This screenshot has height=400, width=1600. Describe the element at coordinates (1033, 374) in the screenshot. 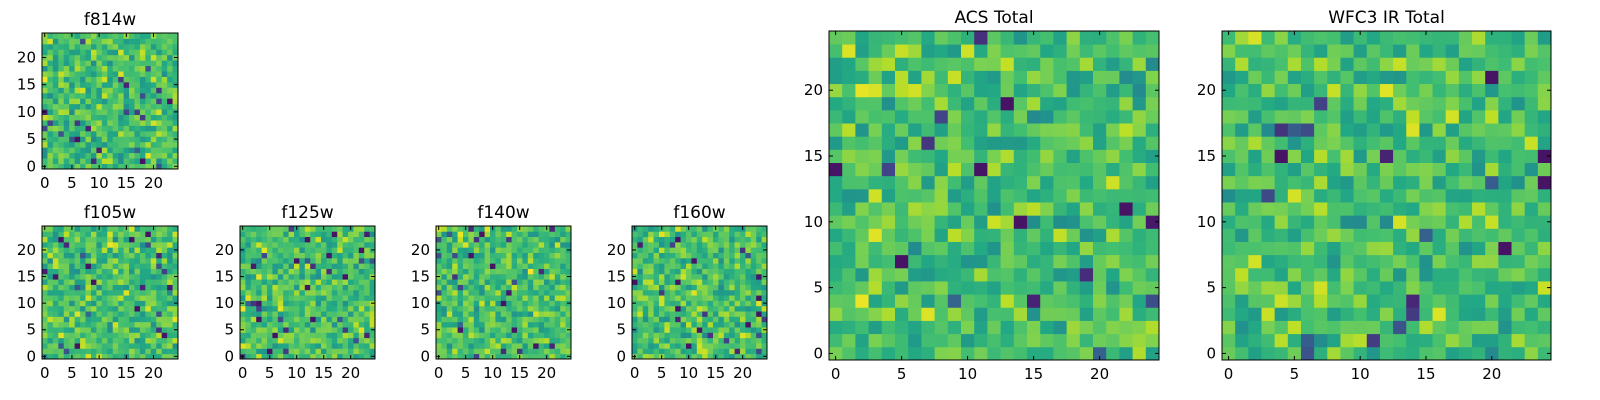

I see `x-tick-label: 15` at that location.